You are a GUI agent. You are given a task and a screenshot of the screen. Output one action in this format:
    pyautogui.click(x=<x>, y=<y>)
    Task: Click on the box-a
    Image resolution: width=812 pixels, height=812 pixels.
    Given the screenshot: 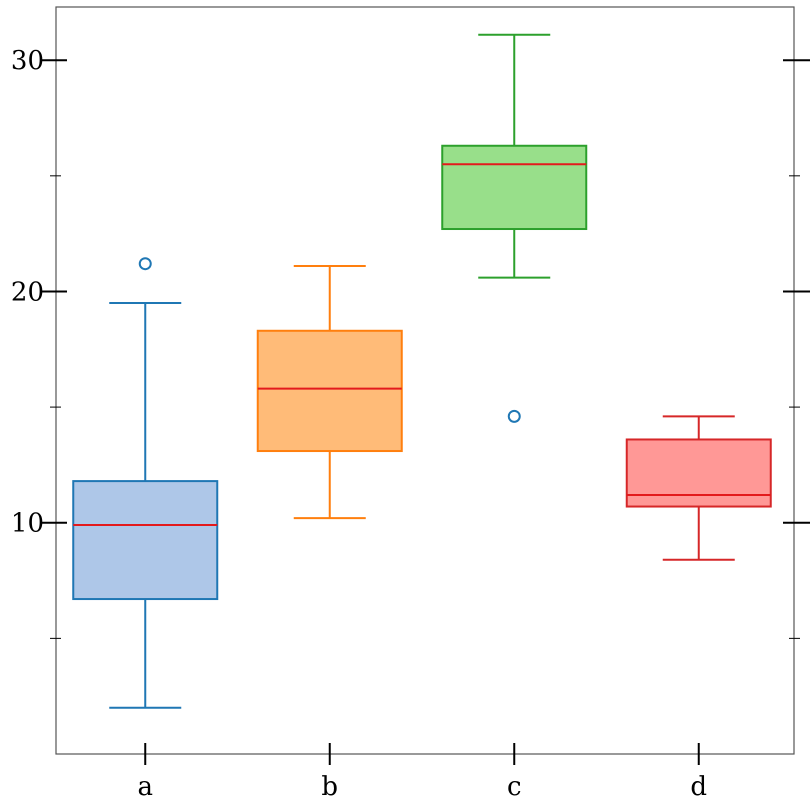 What is the action you would take?
    pyautogui.click(x=145, y=483)
    